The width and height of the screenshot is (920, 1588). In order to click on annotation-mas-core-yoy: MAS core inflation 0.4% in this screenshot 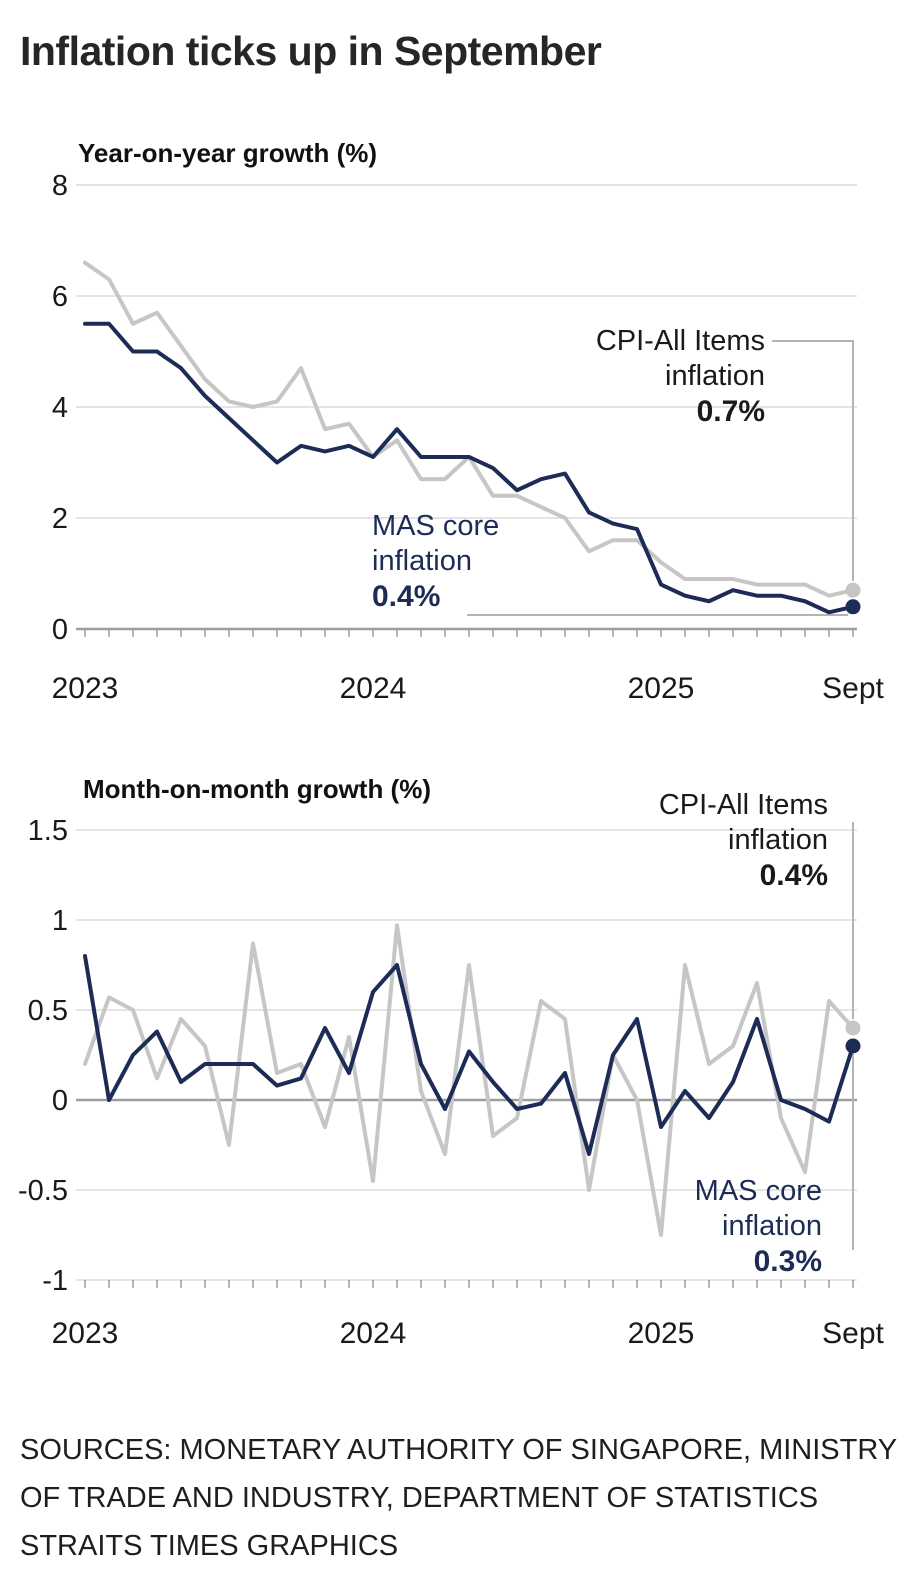, I will do `click(435, 561)`.